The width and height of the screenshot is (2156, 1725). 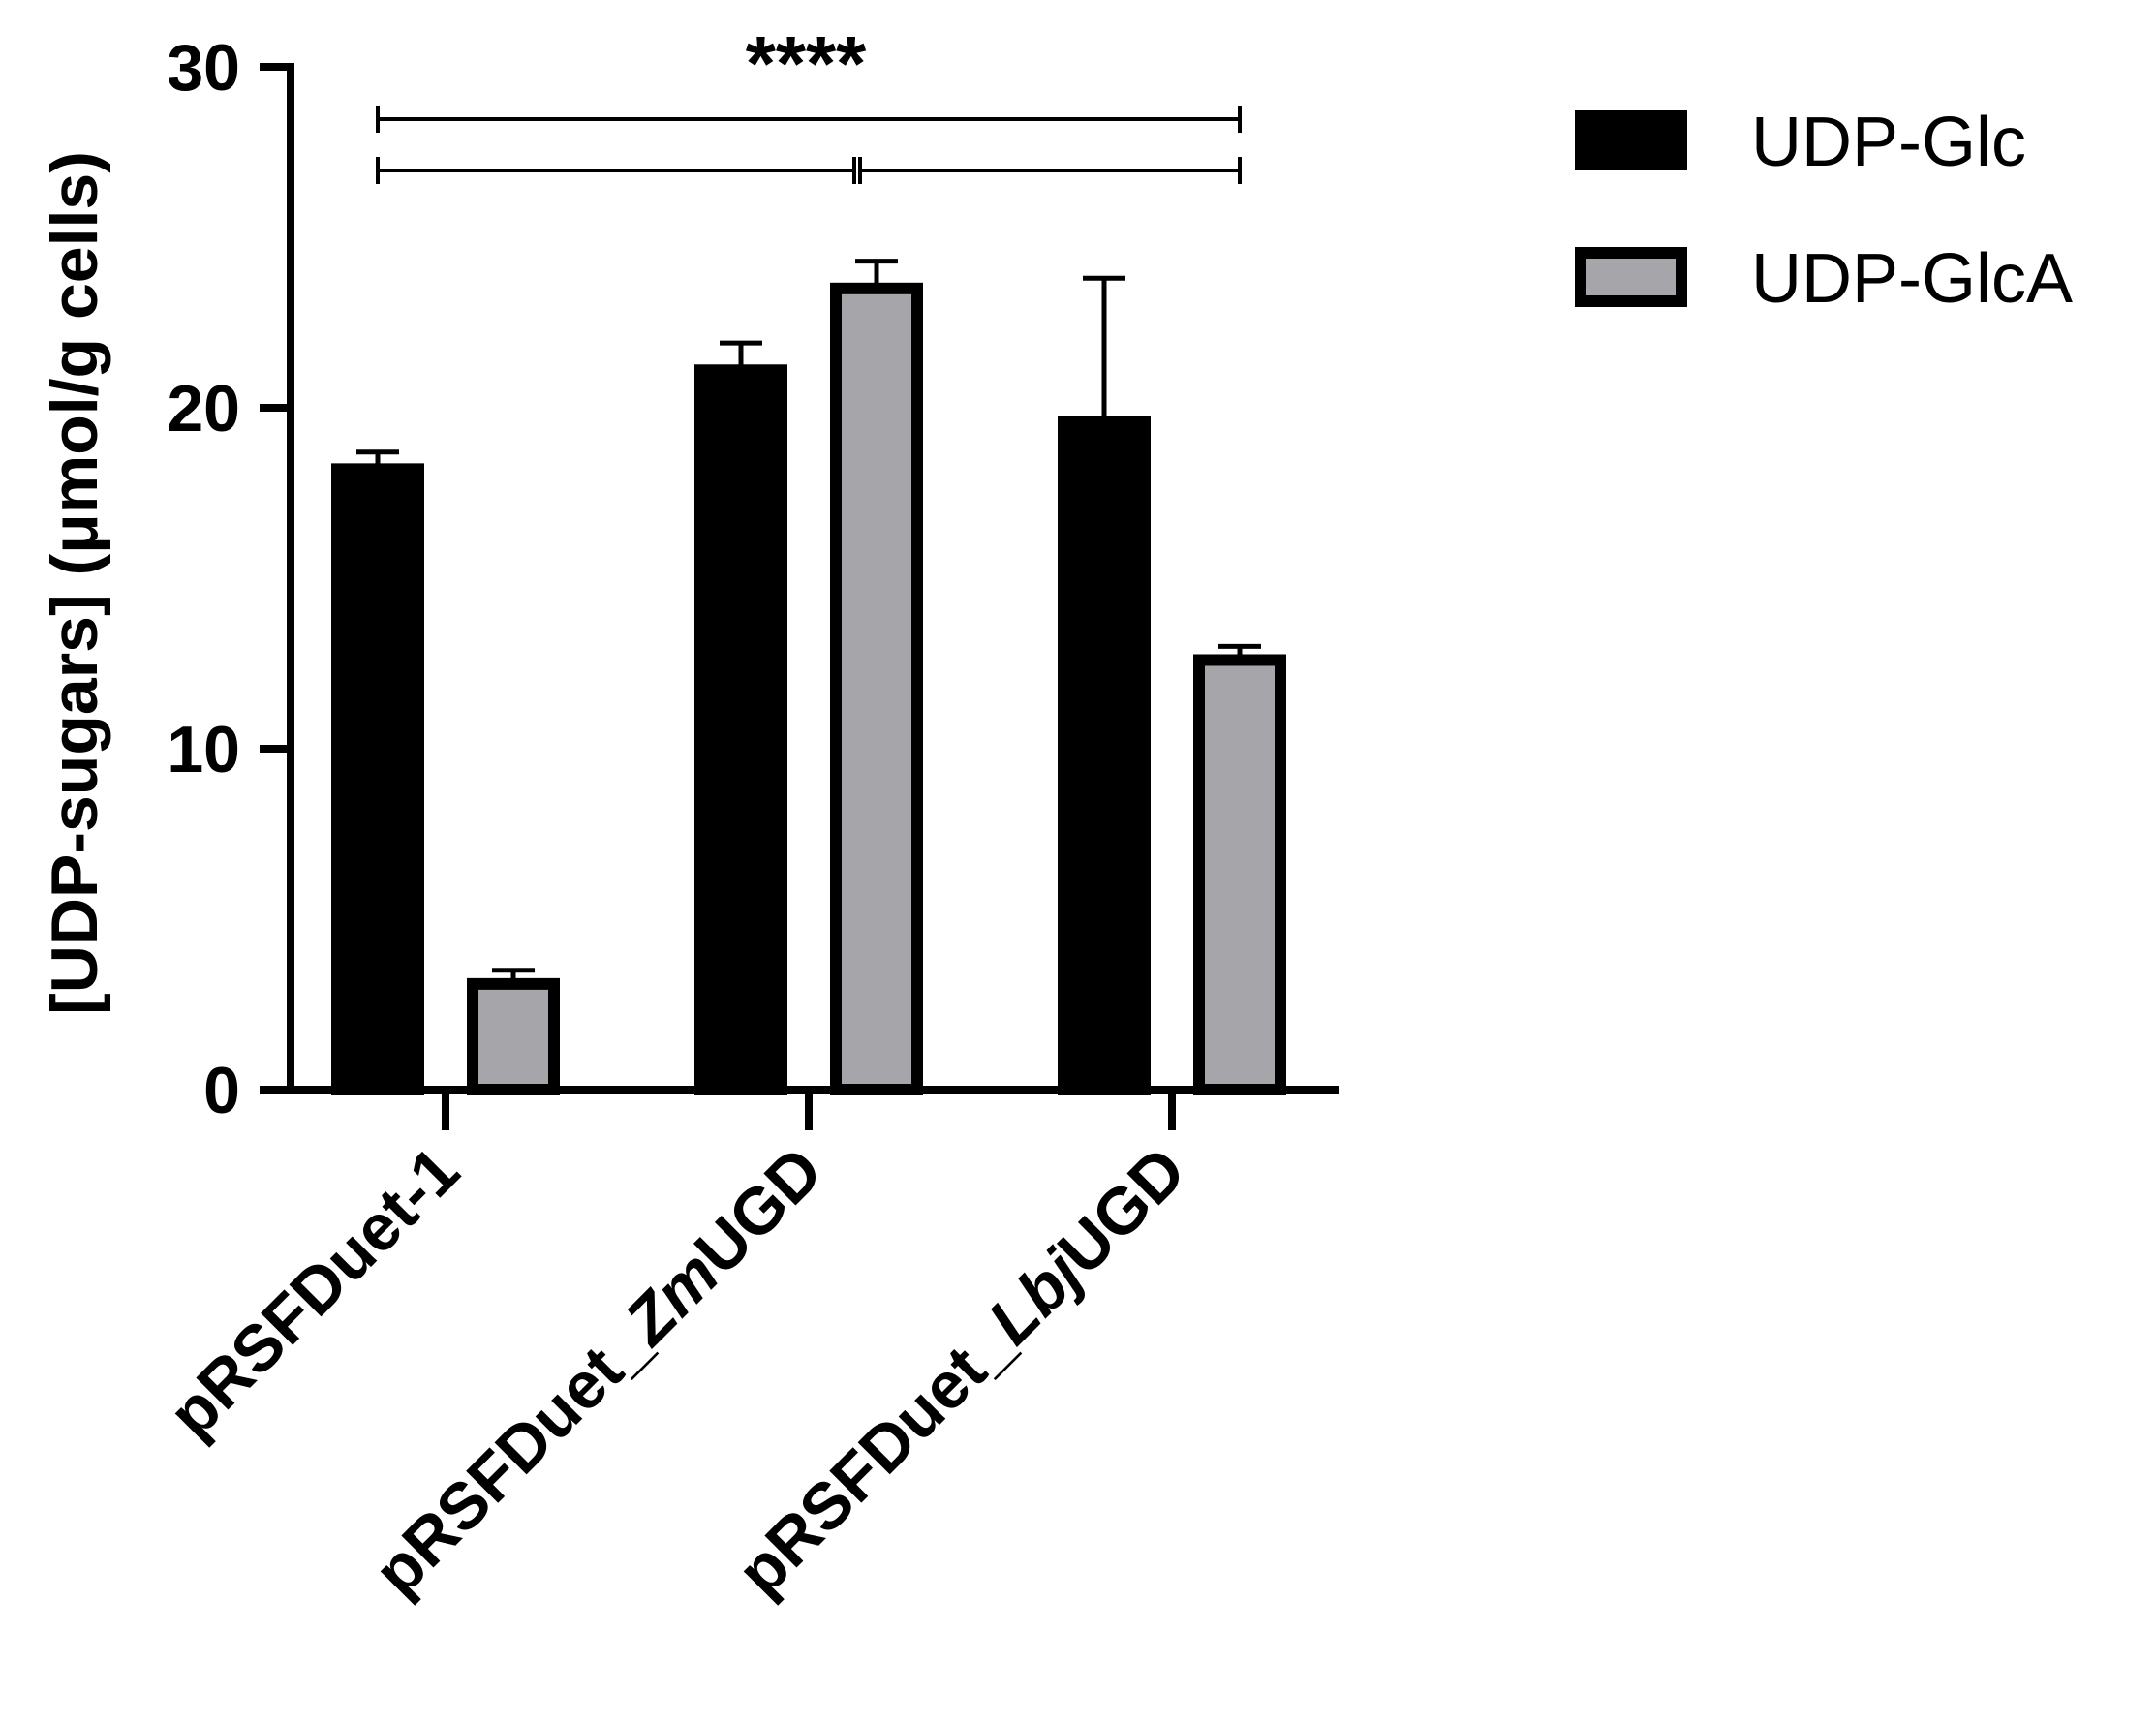 I want to click on y-tick-label: 0, so click(x=222, y=1090).